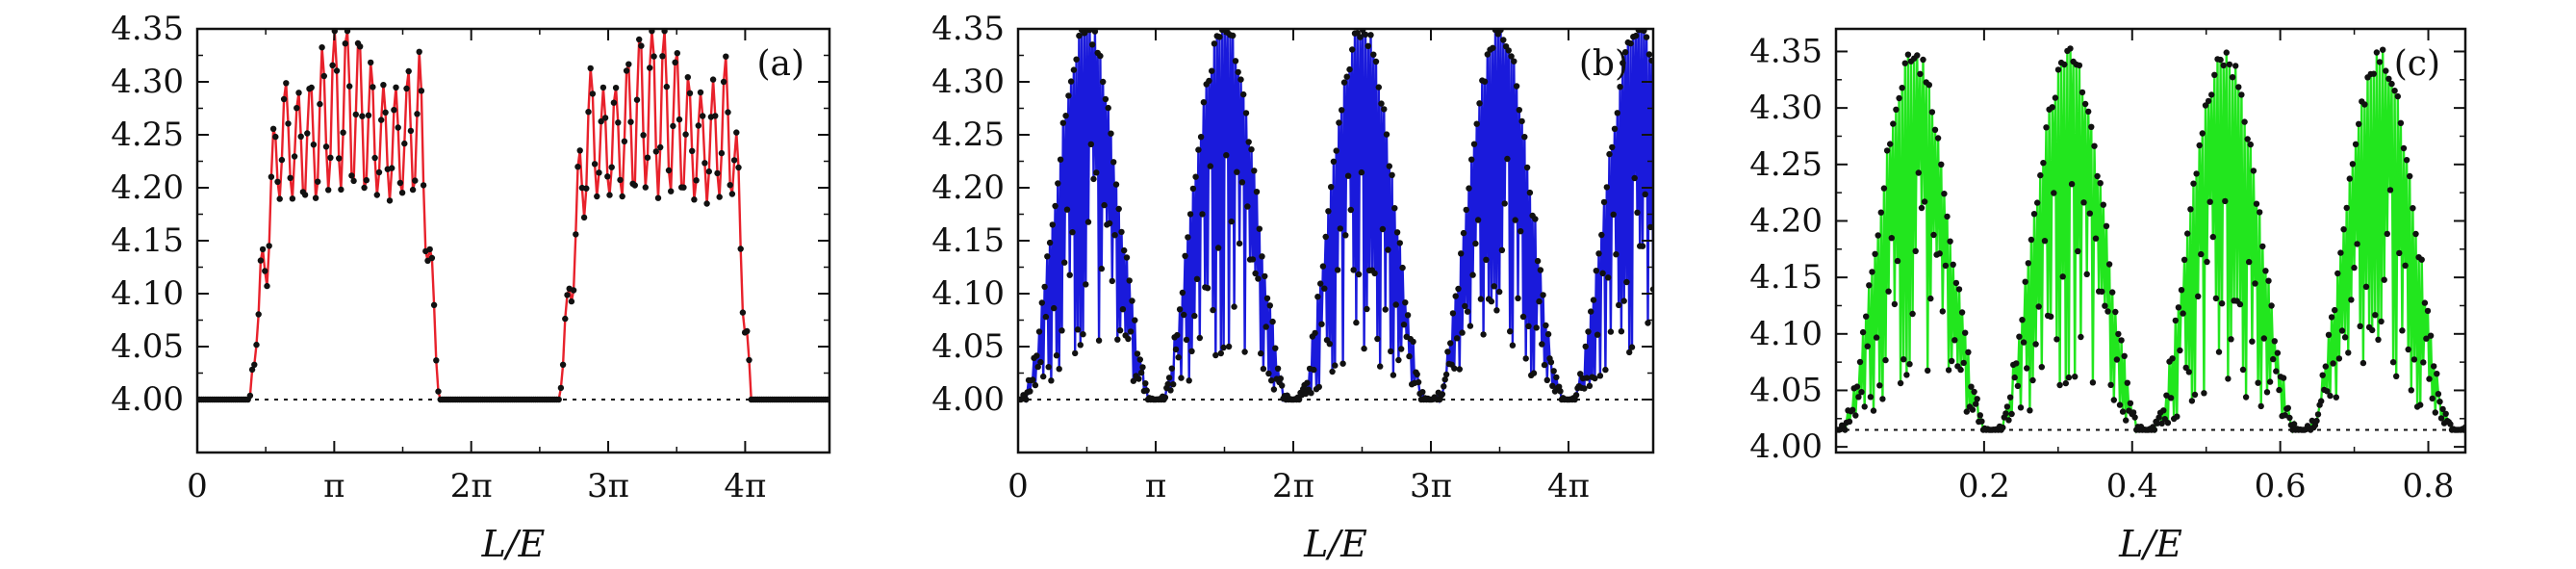 The width and height of the screenshot is (2576, 569). I want to click on y-tick-label: 4.15, so click(147, 240).